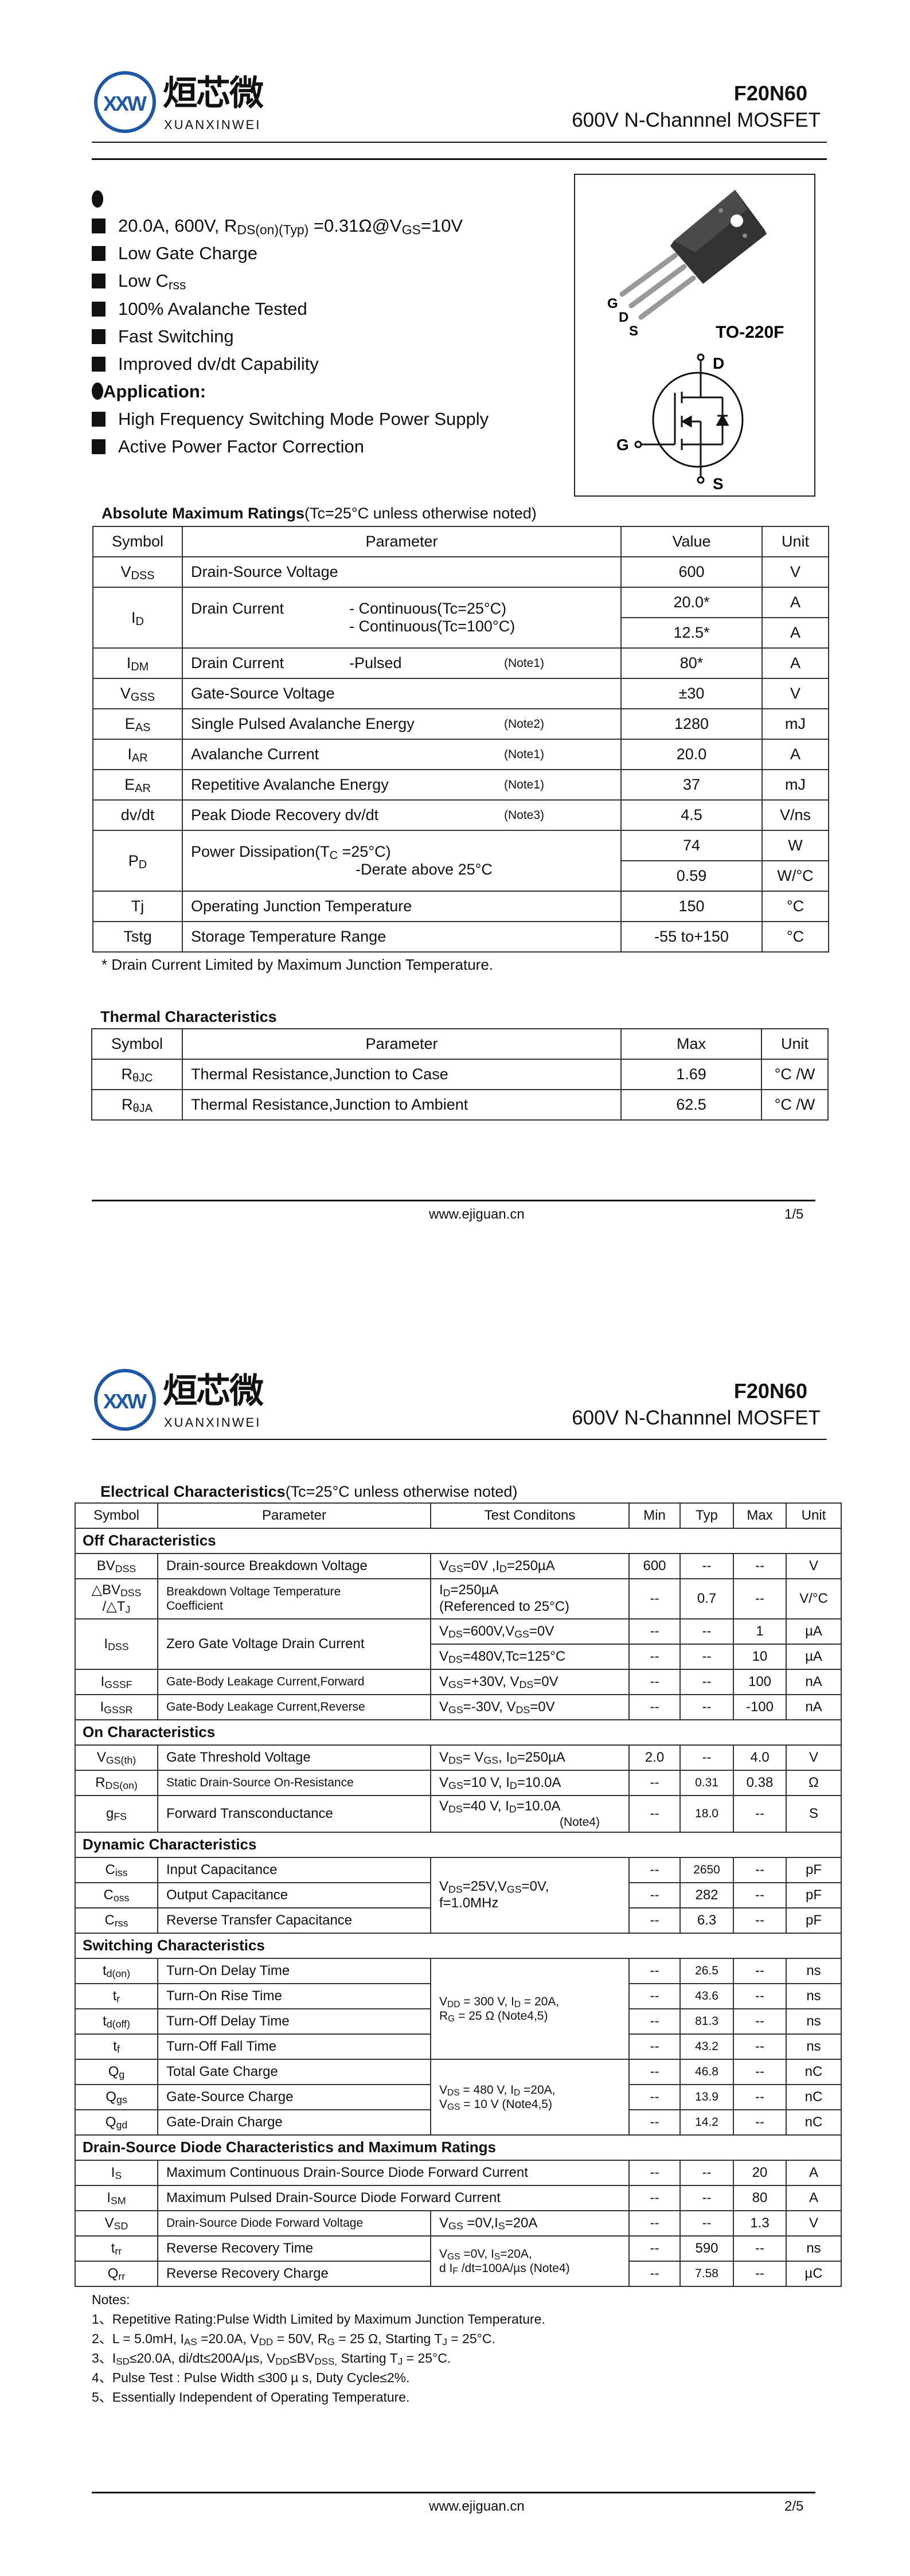  I want to click on test-condition-text: VGS =0V, IS=20A, d IF /dt=100A/µs (Note4), so click(504, 2262).